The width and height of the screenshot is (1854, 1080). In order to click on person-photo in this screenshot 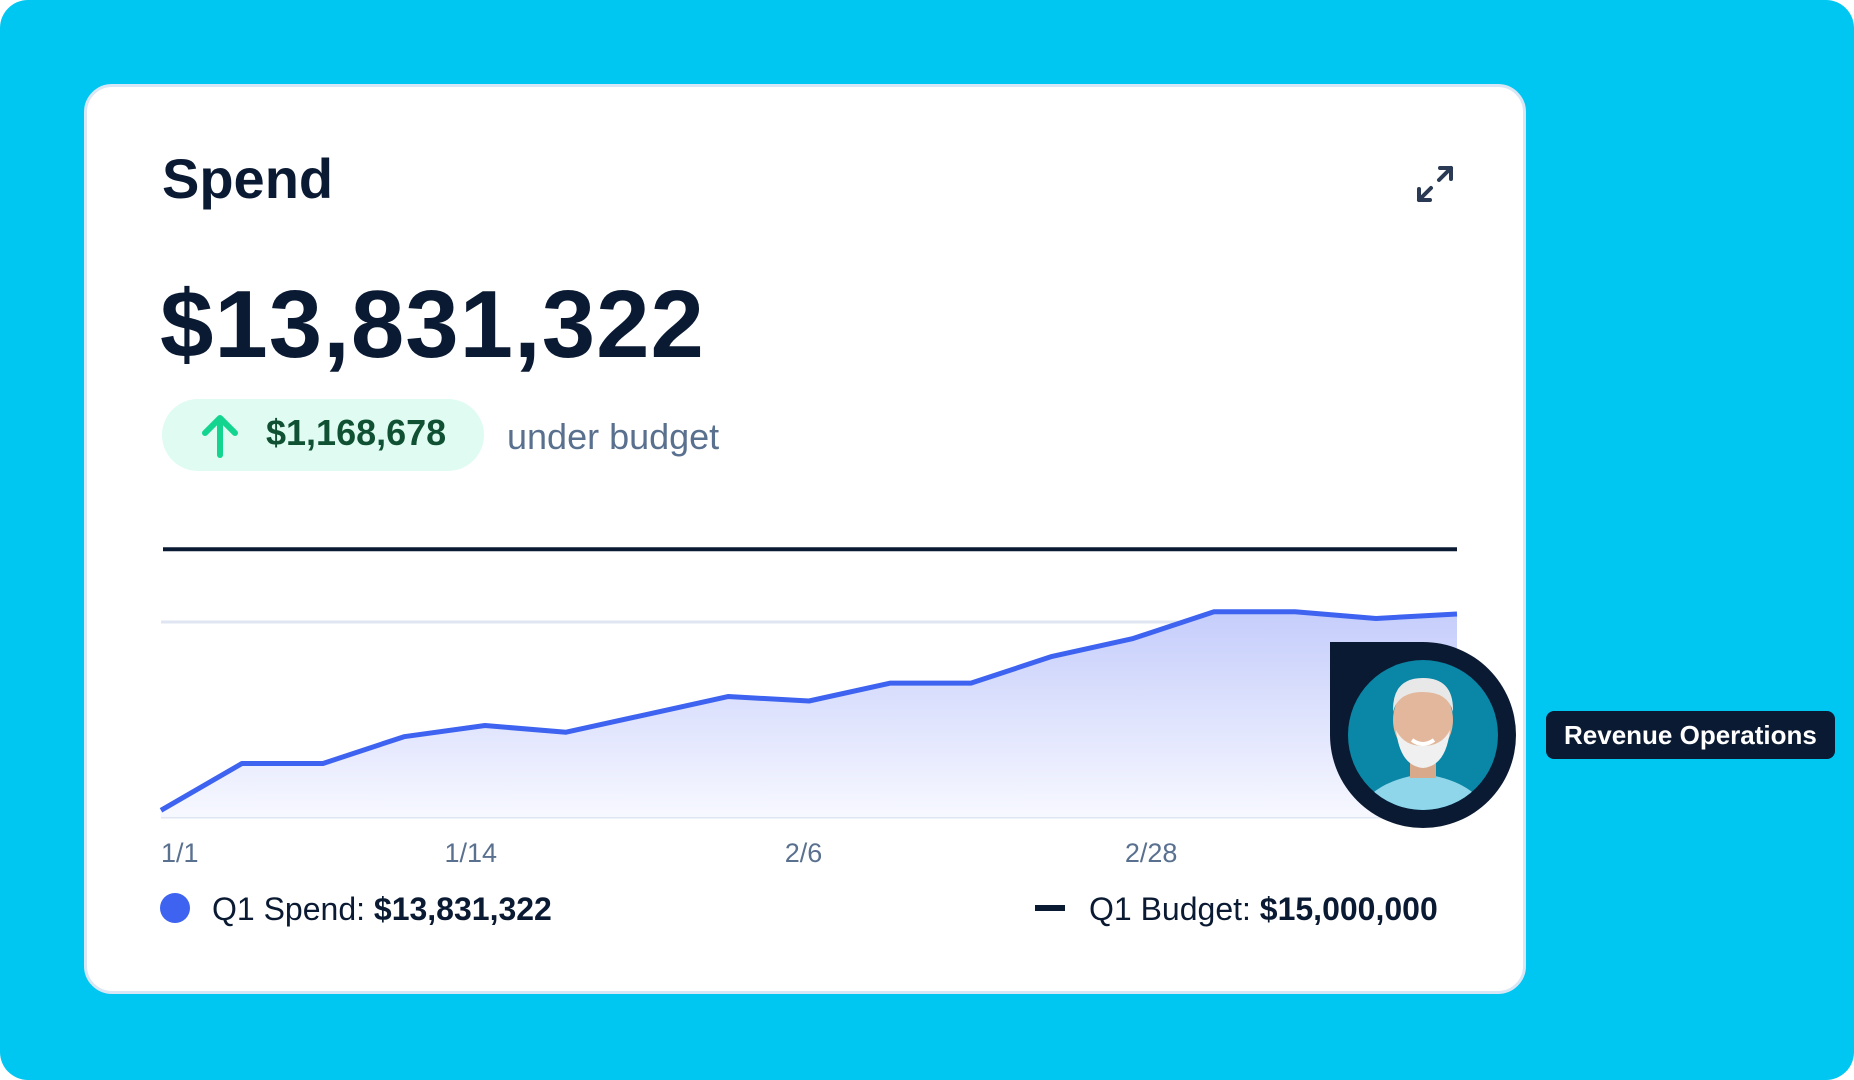, I will do `click(1423, 744)`.